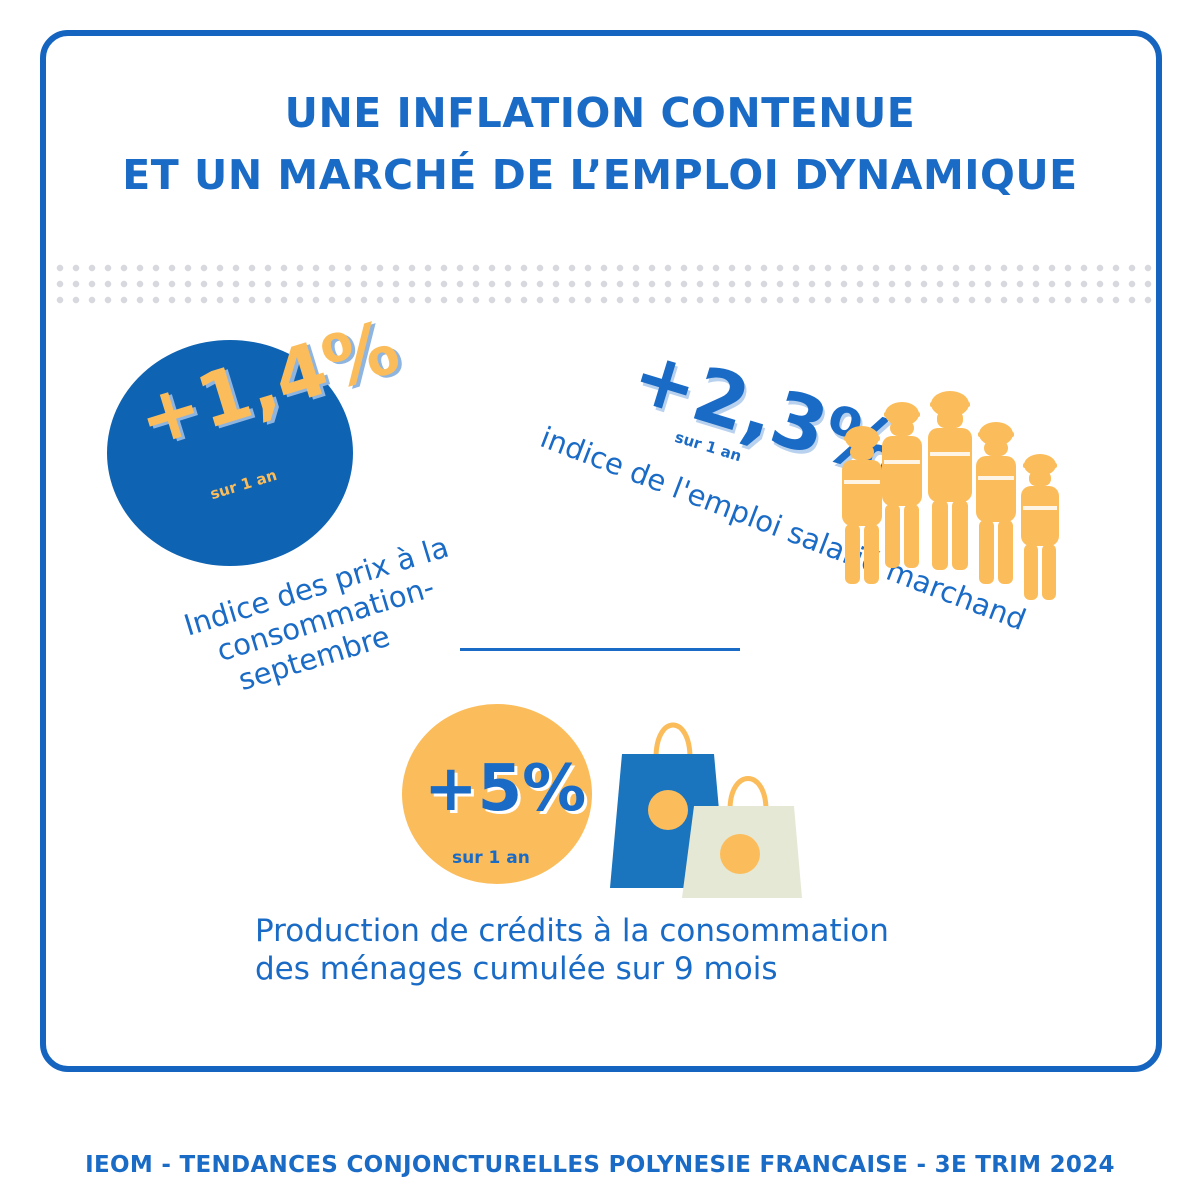 The height and width of the screenshot is (1200, 1200). I want to click on section-divider, so click(600, 649).